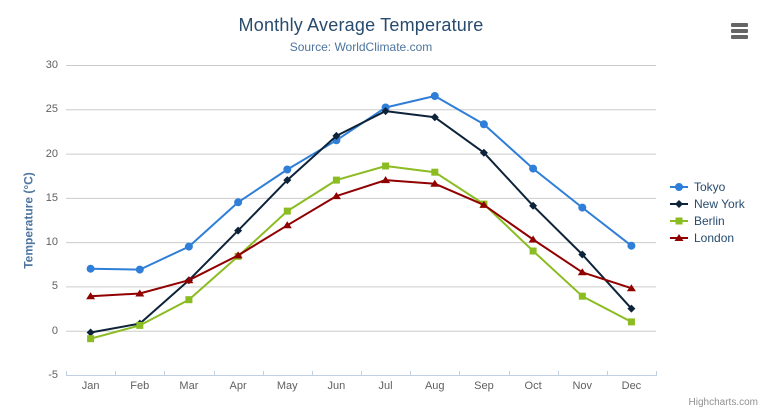  Describe the element at coordinates (582, 386) in the screenshot. I see `x-axis-label: Nov` at that location.